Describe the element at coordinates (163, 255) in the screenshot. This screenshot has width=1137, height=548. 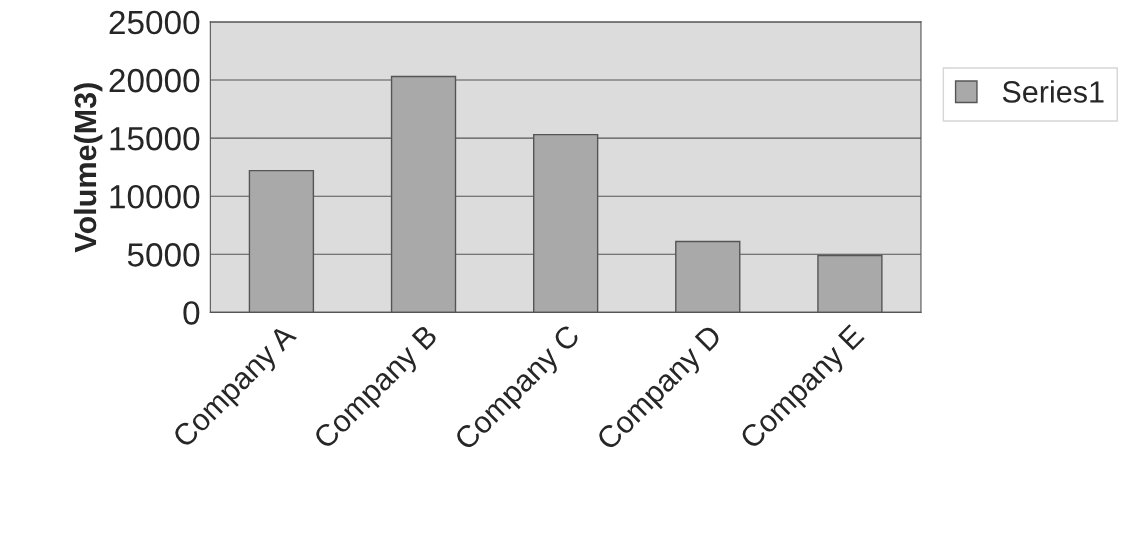
I see `y-tick-label: 5000` at that location.